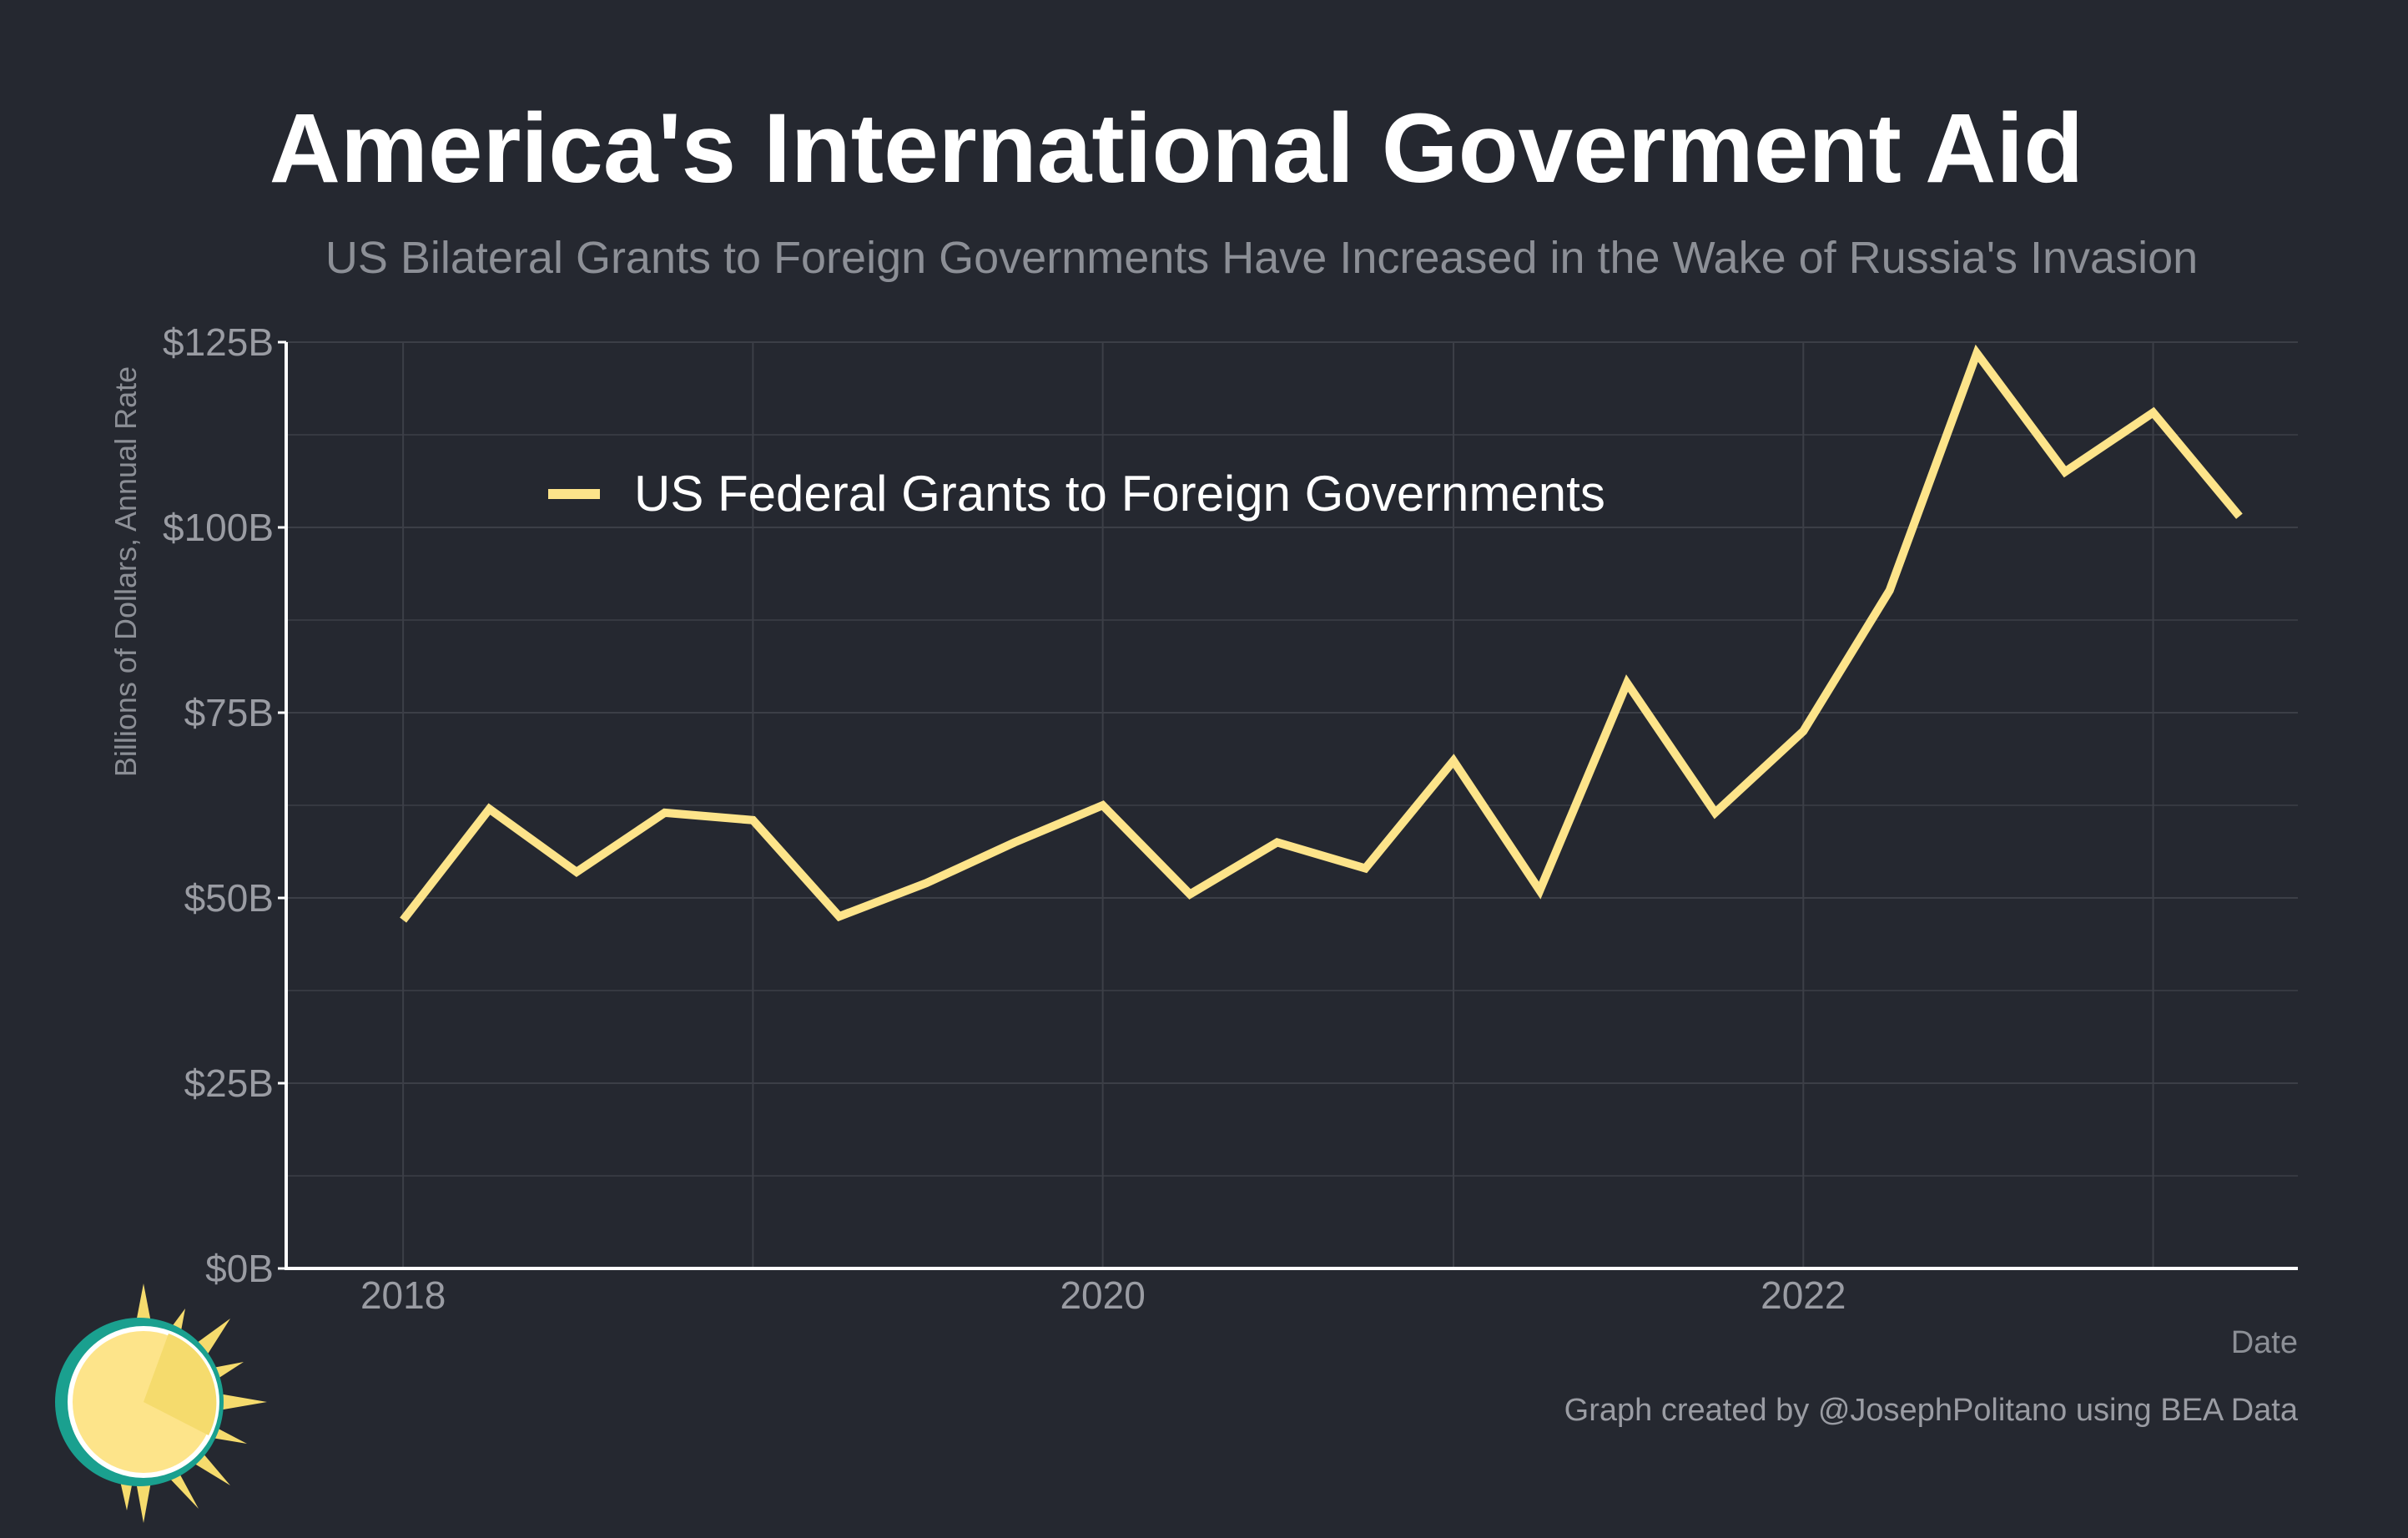 The height and width of the screenshot is (1538, 2408). I want to click on x-tick-label: 2018, so click(403, 1295).